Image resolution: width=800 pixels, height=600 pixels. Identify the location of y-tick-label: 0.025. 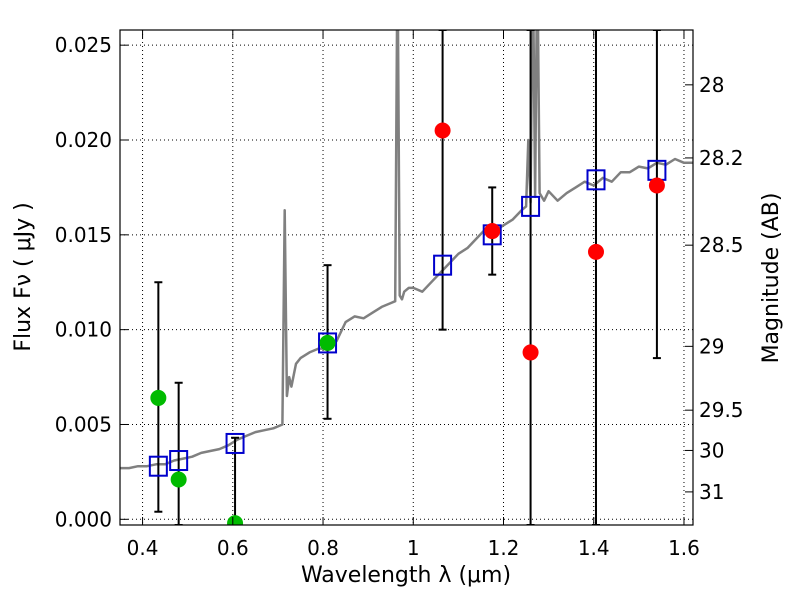
(83, 45).